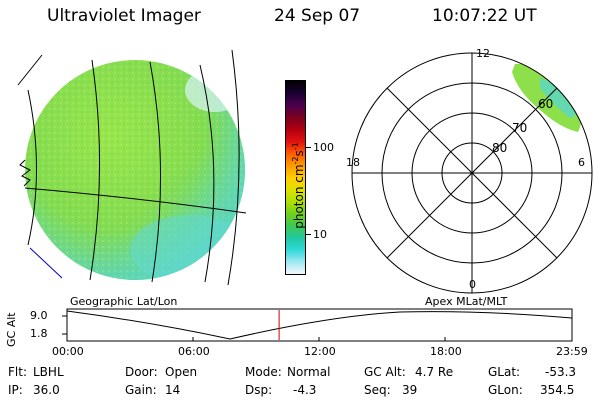 The image size is (600, 400). I want to click on gain-value: 14, so click(173, 390).